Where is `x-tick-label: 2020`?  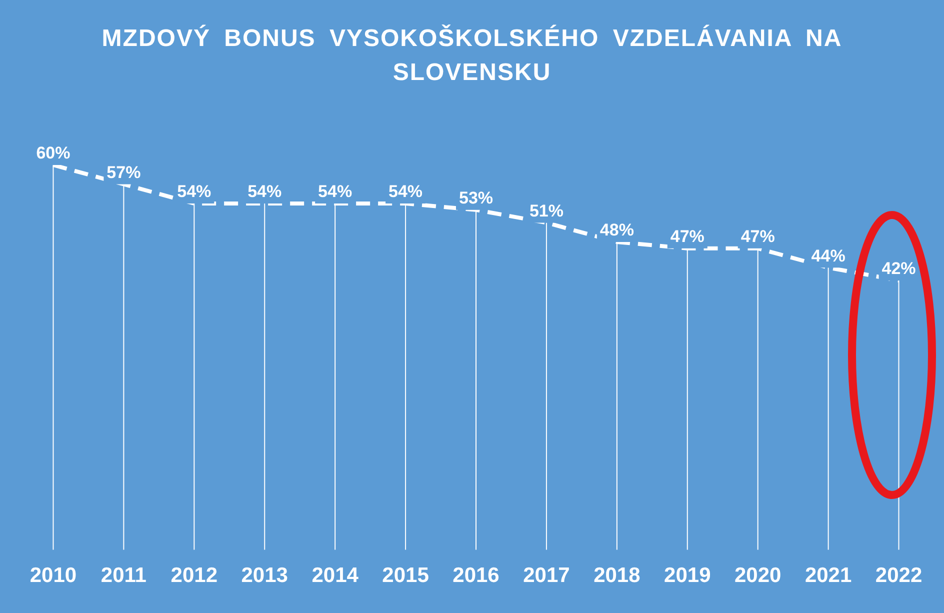
x-tick-label: 2020 is located at coordinates (758, 576).